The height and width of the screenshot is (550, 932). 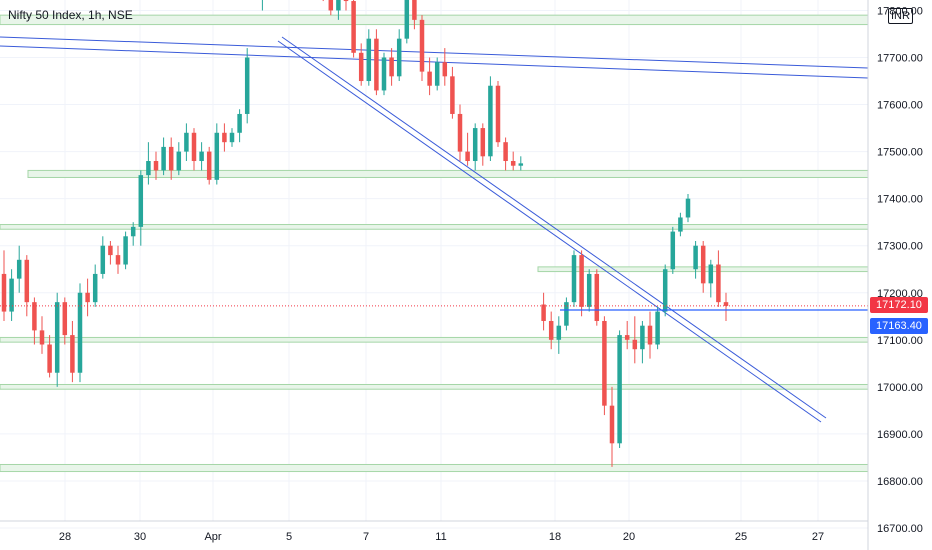 I want to click on resistance-trendline-upper, so click(x=434, y=52).